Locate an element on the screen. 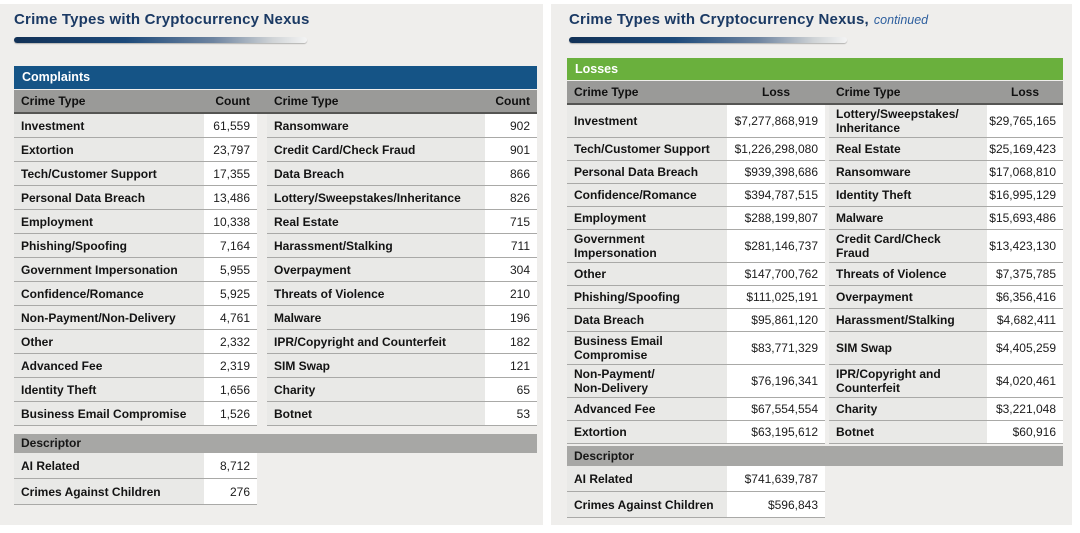 The width and height of the screenshot is (1080, 533). column-header-row: Crime Type Count Crime Type Count is located at coordinates (275, 102).